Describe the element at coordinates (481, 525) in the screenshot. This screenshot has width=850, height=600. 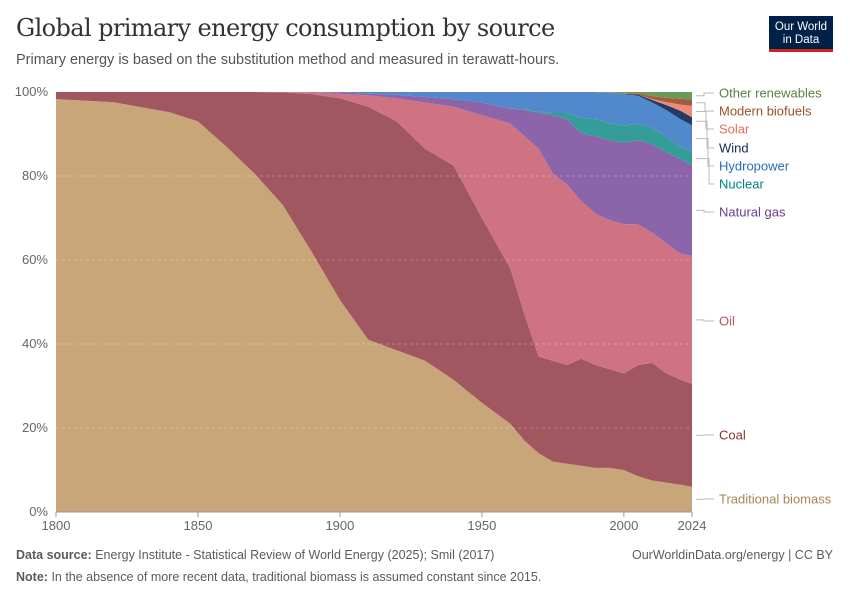
I see `x-tick-label: 1950` at that location.